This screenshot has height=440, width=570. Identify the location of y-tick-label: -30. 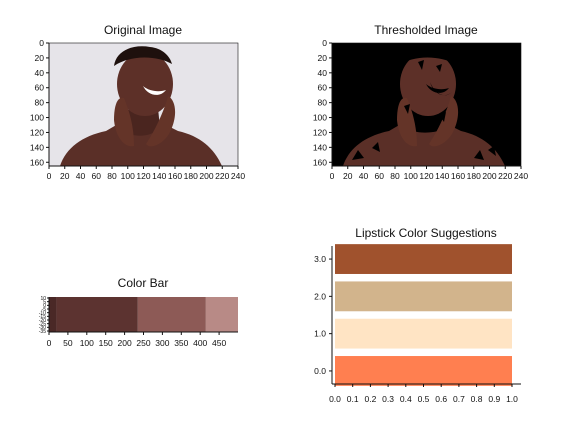
(42, 328).